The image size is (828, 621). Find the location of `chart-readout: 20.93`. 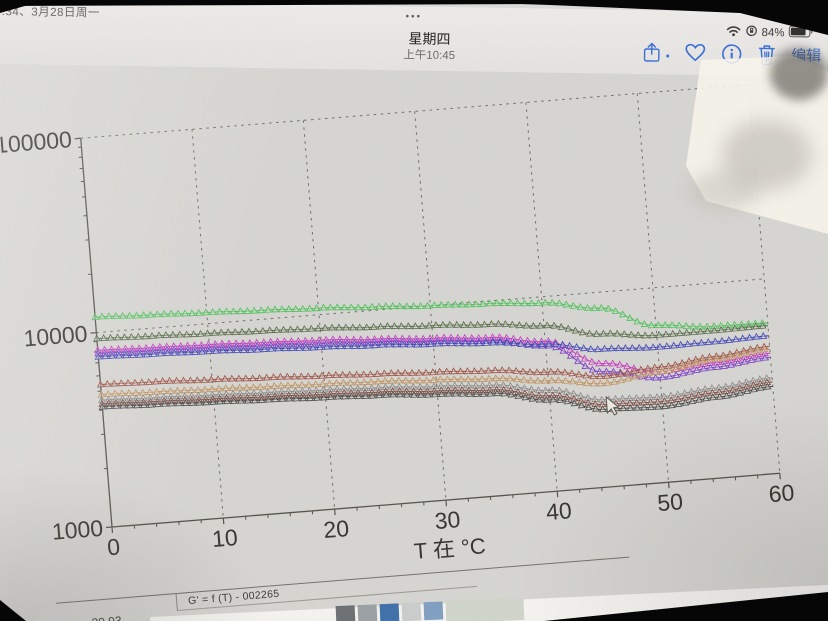

chart-readout: 20.93 is located at coordinates (106, 617).